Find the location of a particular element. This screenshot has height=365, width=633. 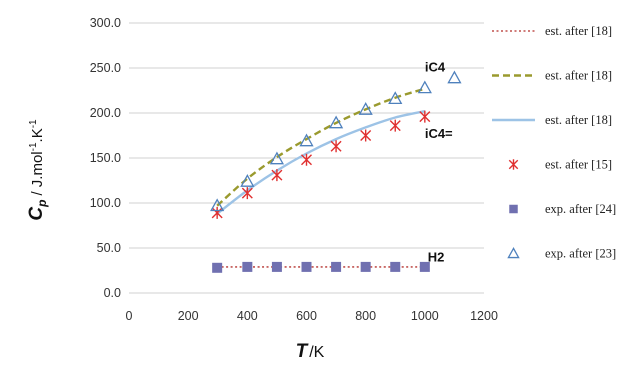

x-tick-labels: 0 200 400 600 800 1000 1200 is located at coordinates (312, 316).